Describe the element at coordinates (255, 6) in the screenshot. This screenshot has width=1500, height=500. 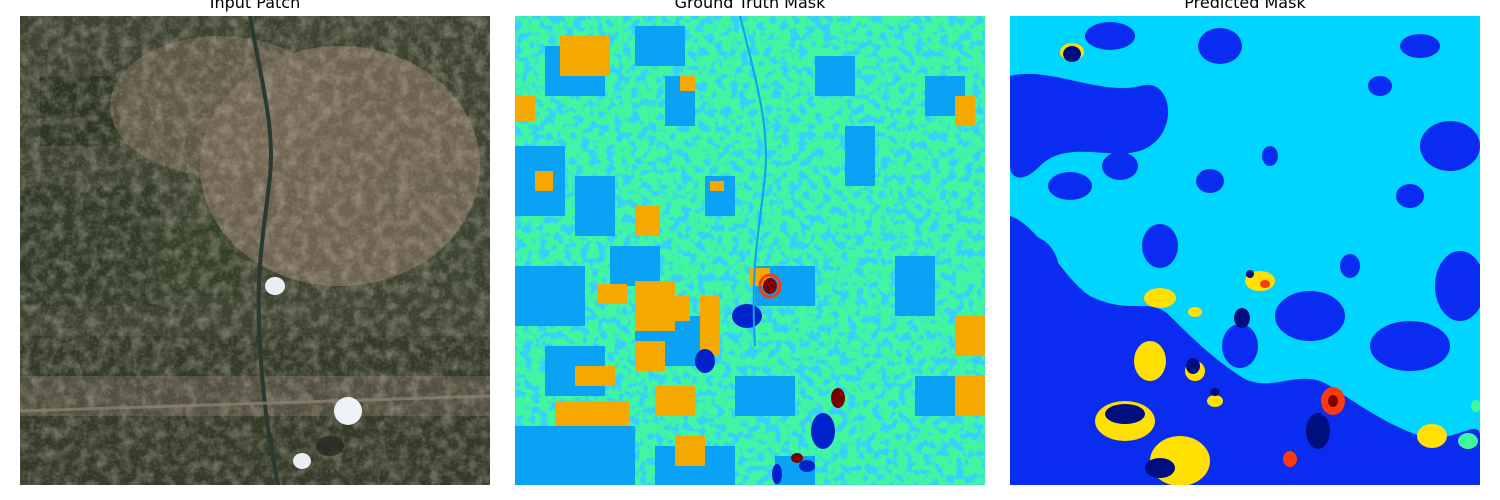
I see `input-patch-title: Input Patch` at that location.